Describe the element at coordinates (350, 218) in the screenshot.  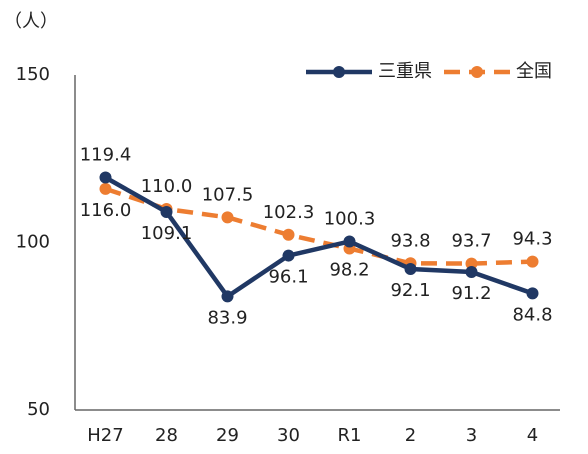
I see `data-label: 100.3` at that location.